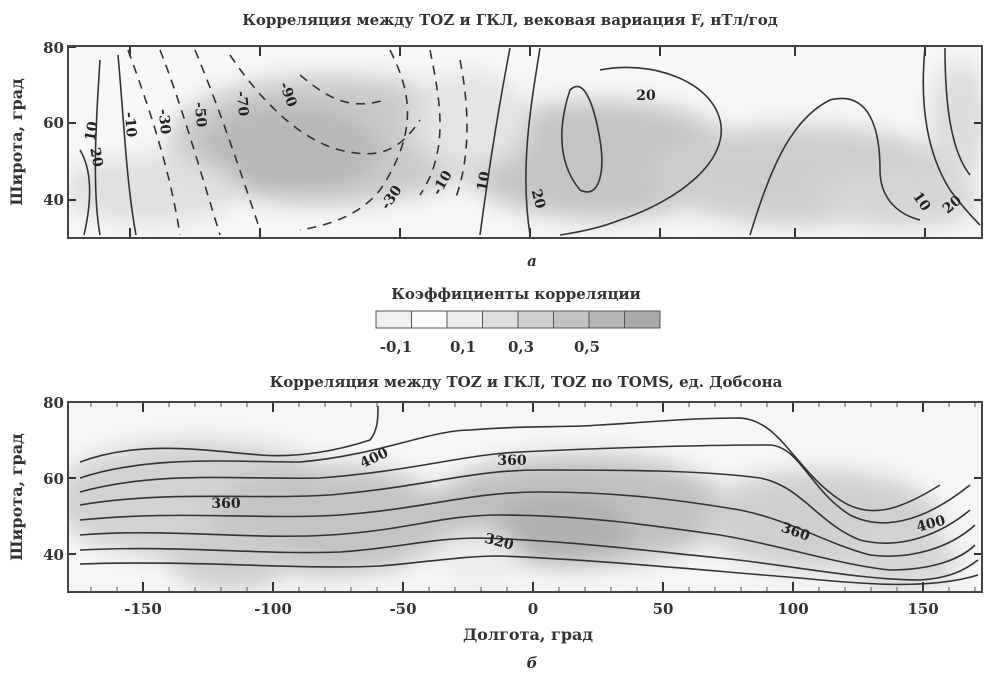 The height and width of the screenshot is (676, 992). Describe the element at coordinates (528, 634) in the screenshot. I see `panel-b-xlabel: Долгота, град` at that location.